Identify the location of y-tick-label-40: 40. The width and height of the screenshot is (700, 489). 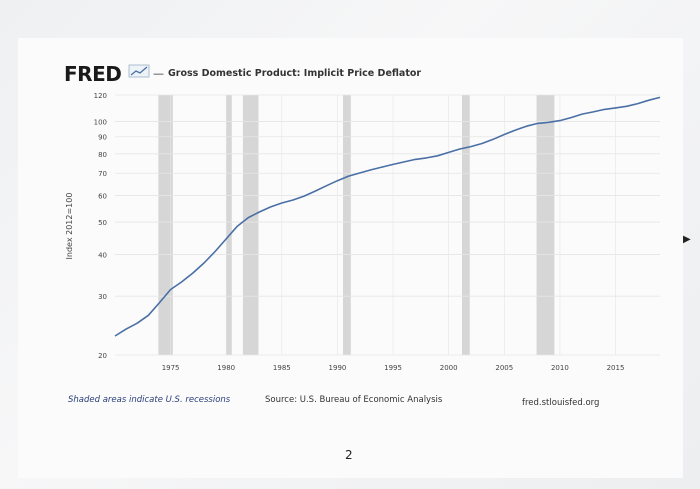
(102, 255).